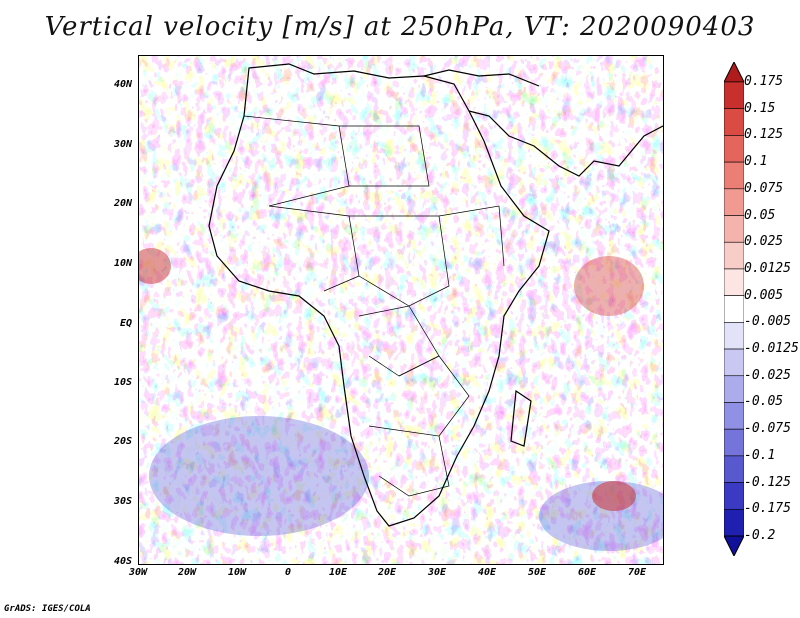  What do you see at coordinates (614, 496) in the screenshot?
I see `indian-ocean-ascent-cell` at bounding box center [614, 496].